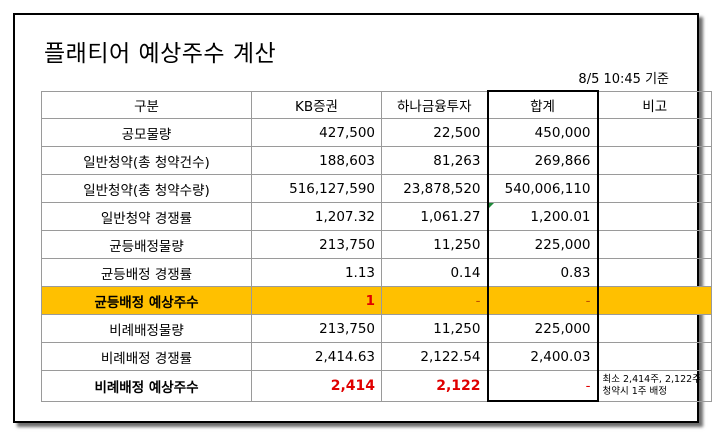 Image resolution: width=713 pixels, height=439 pixels. I want to click on as-of-timestamp: 8/5 10:45 기준, so click(623, 79).